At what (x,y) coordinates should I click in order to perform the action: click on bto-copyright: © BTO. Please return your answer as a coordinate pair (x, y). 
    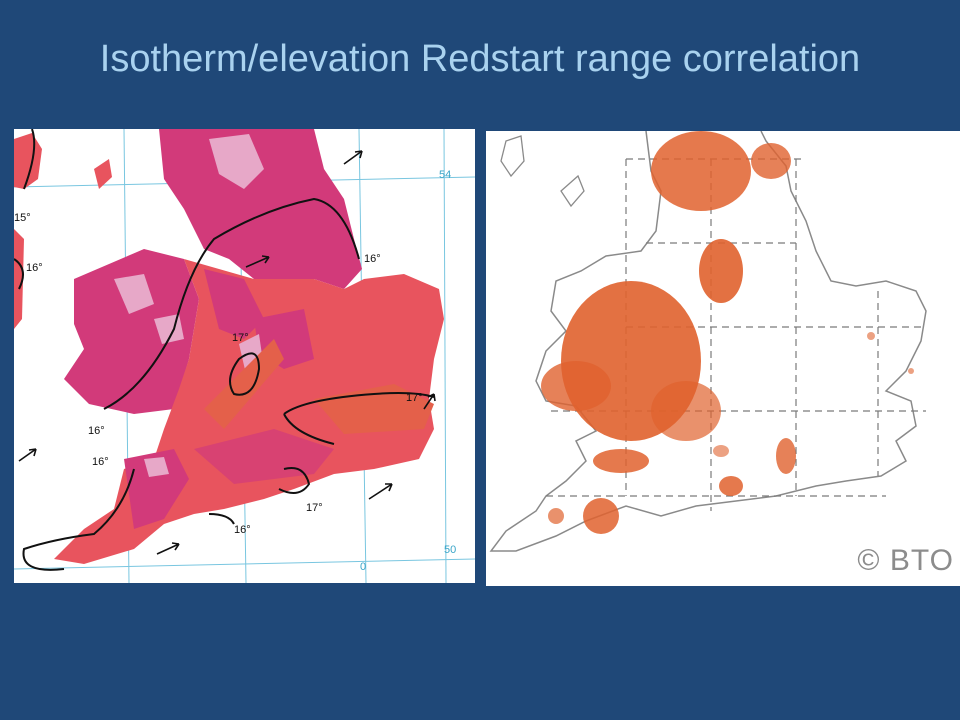
    Looking at the image, I should click on (905, 560).